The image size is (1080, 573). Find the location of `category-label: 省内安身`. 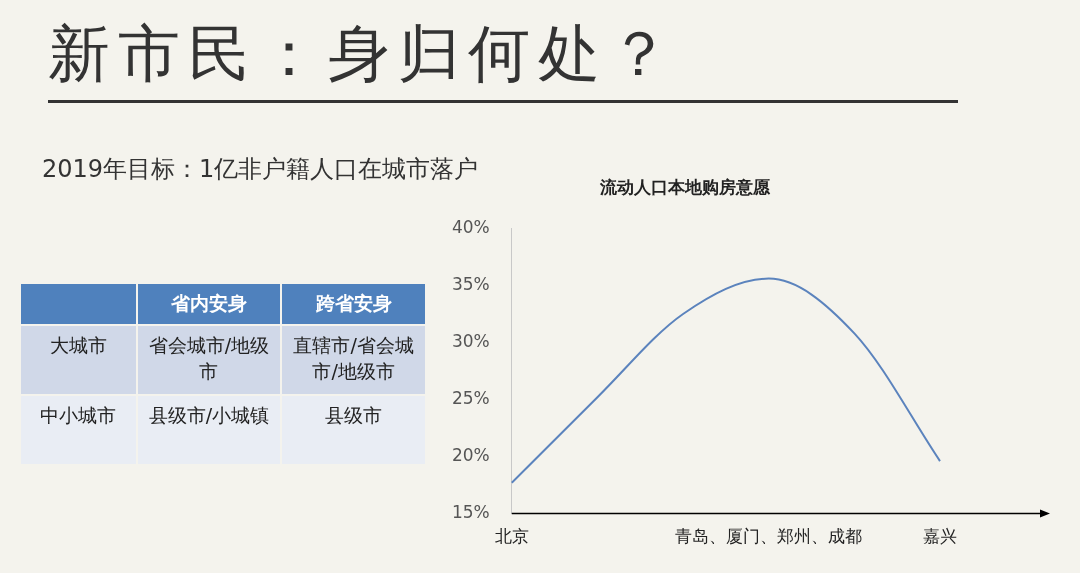

category-label: 省内安身 is located at coordinates (209, 304).